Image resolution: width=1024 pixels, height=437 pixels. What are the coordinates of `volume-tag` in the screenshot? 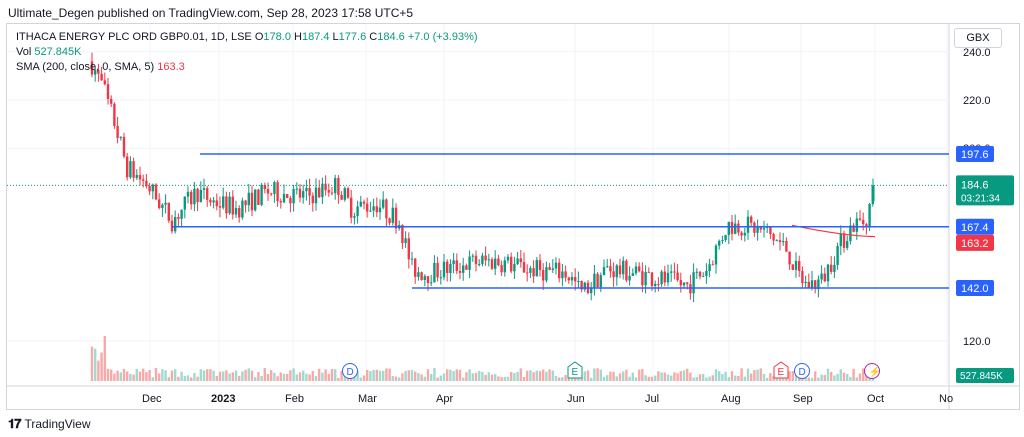 It's located at (985, 375).